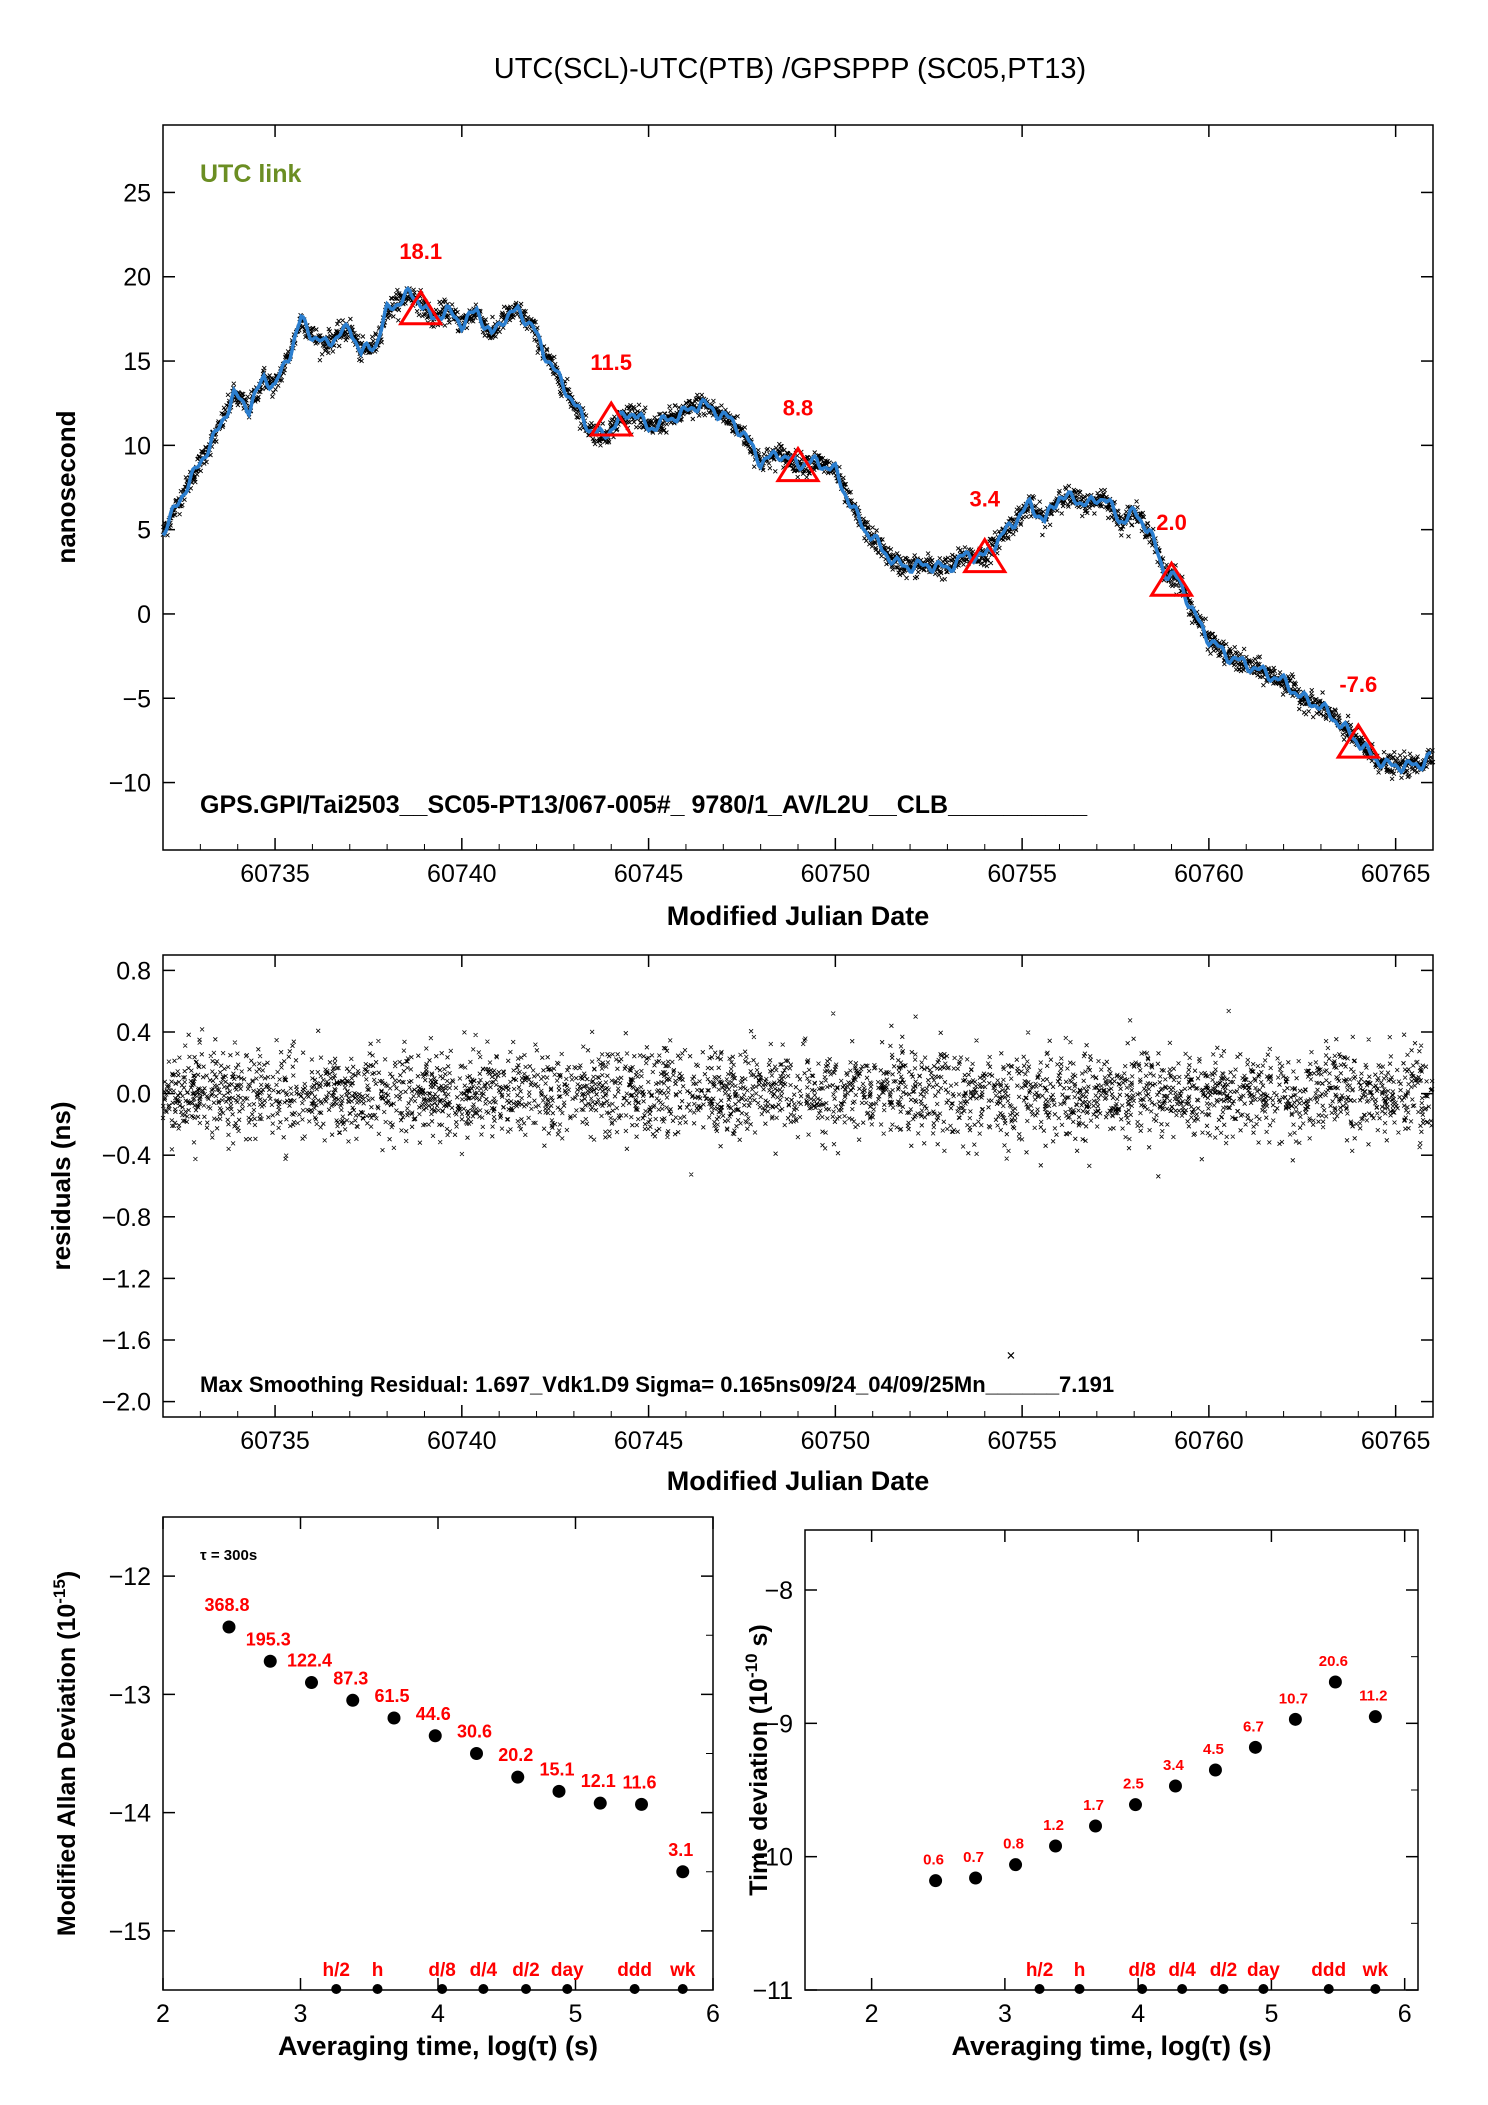  Describe the element at coordinates (1111, 1760) in the screenshot. I see `plot-frame` at that location.